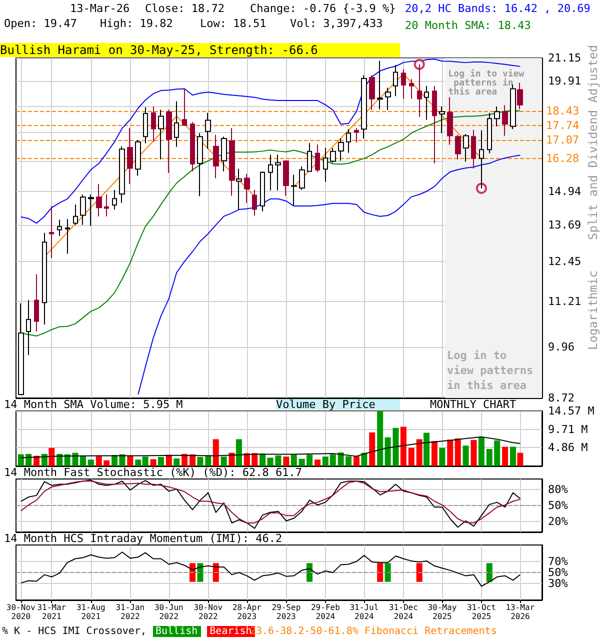 The height and width of the screenshot is (640, 600). I want to click on annotation: Log in to view patterns in this area, so click(486, 83).